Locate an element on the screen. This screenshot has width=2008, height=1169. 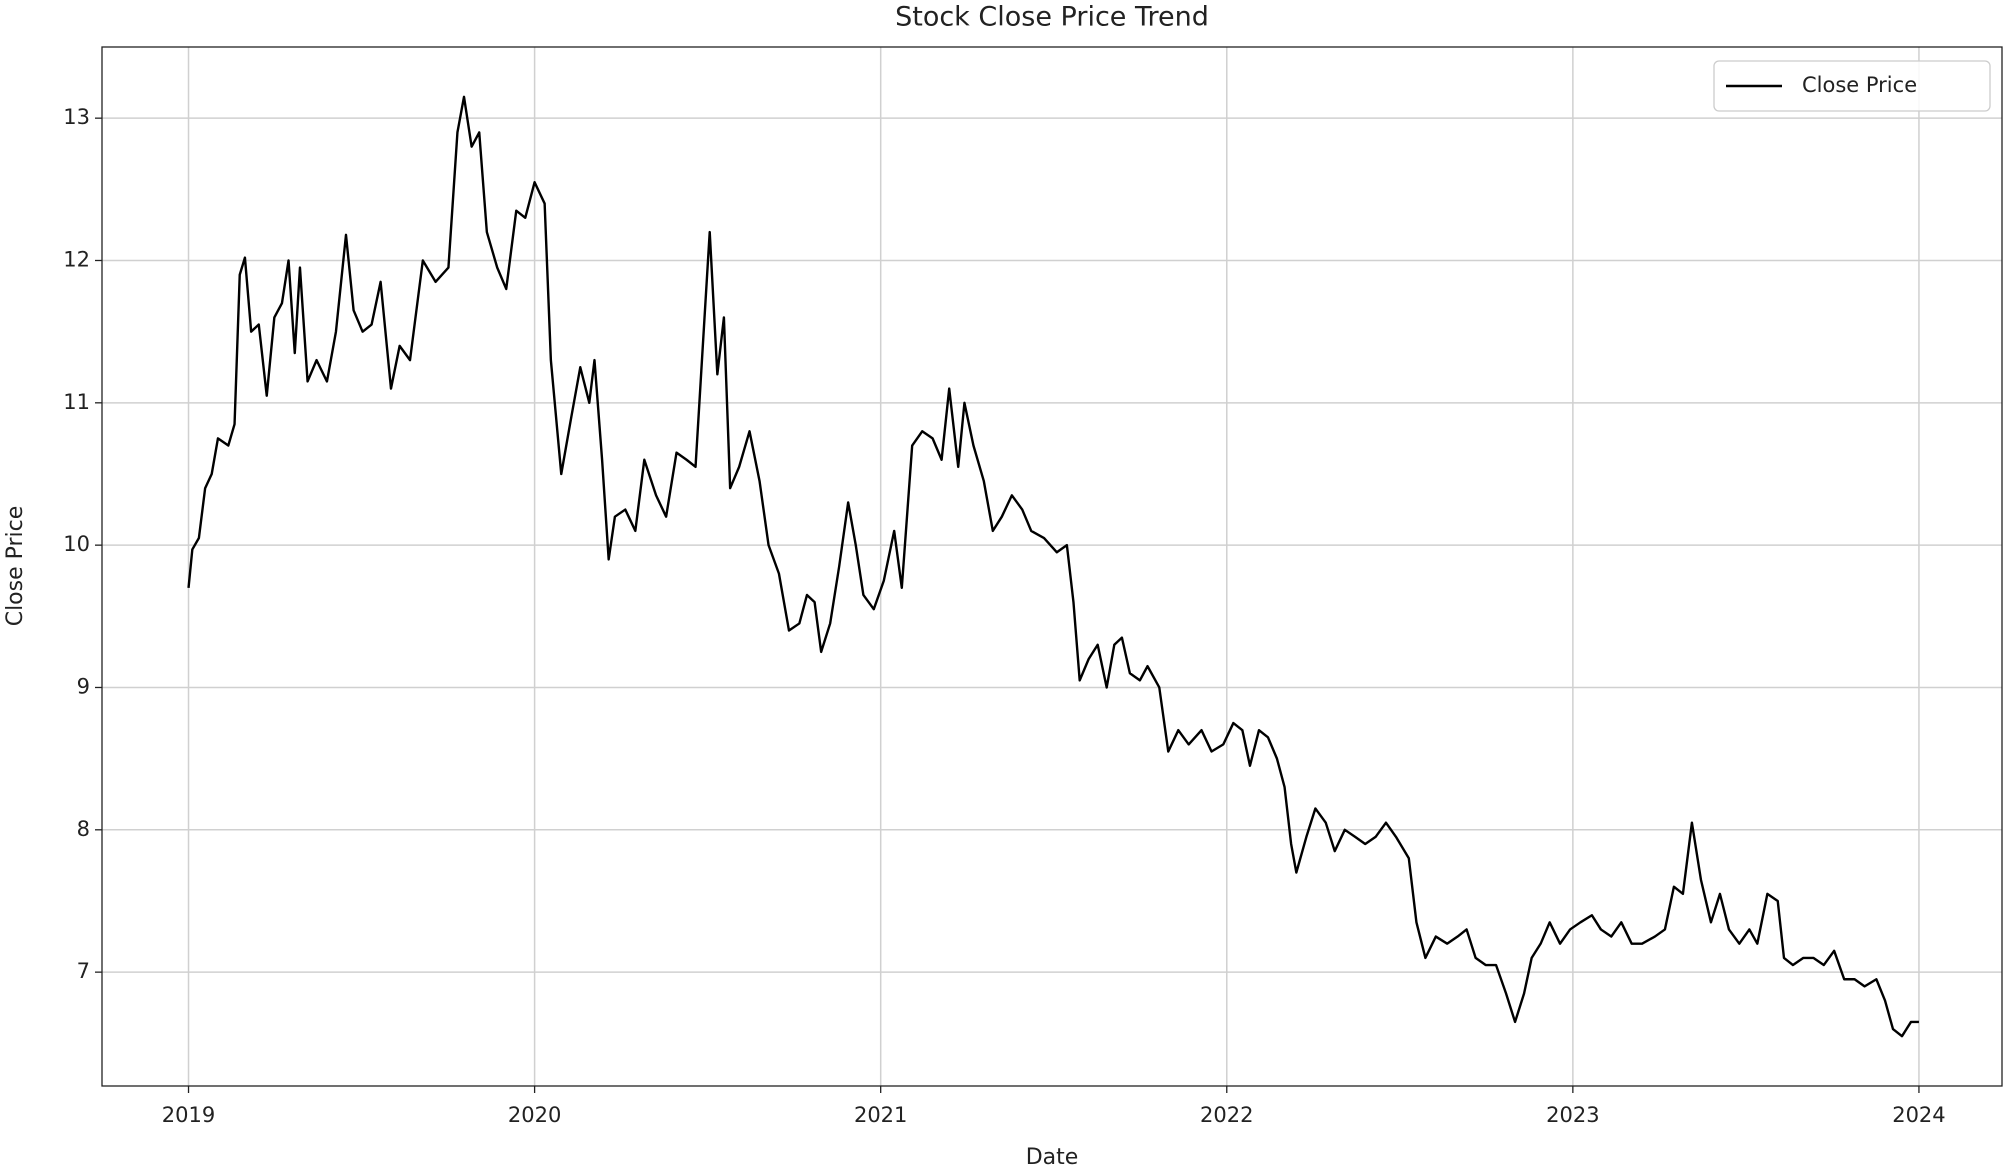
x-tick-label: 2023 is located at coordinates (1572, 1115).